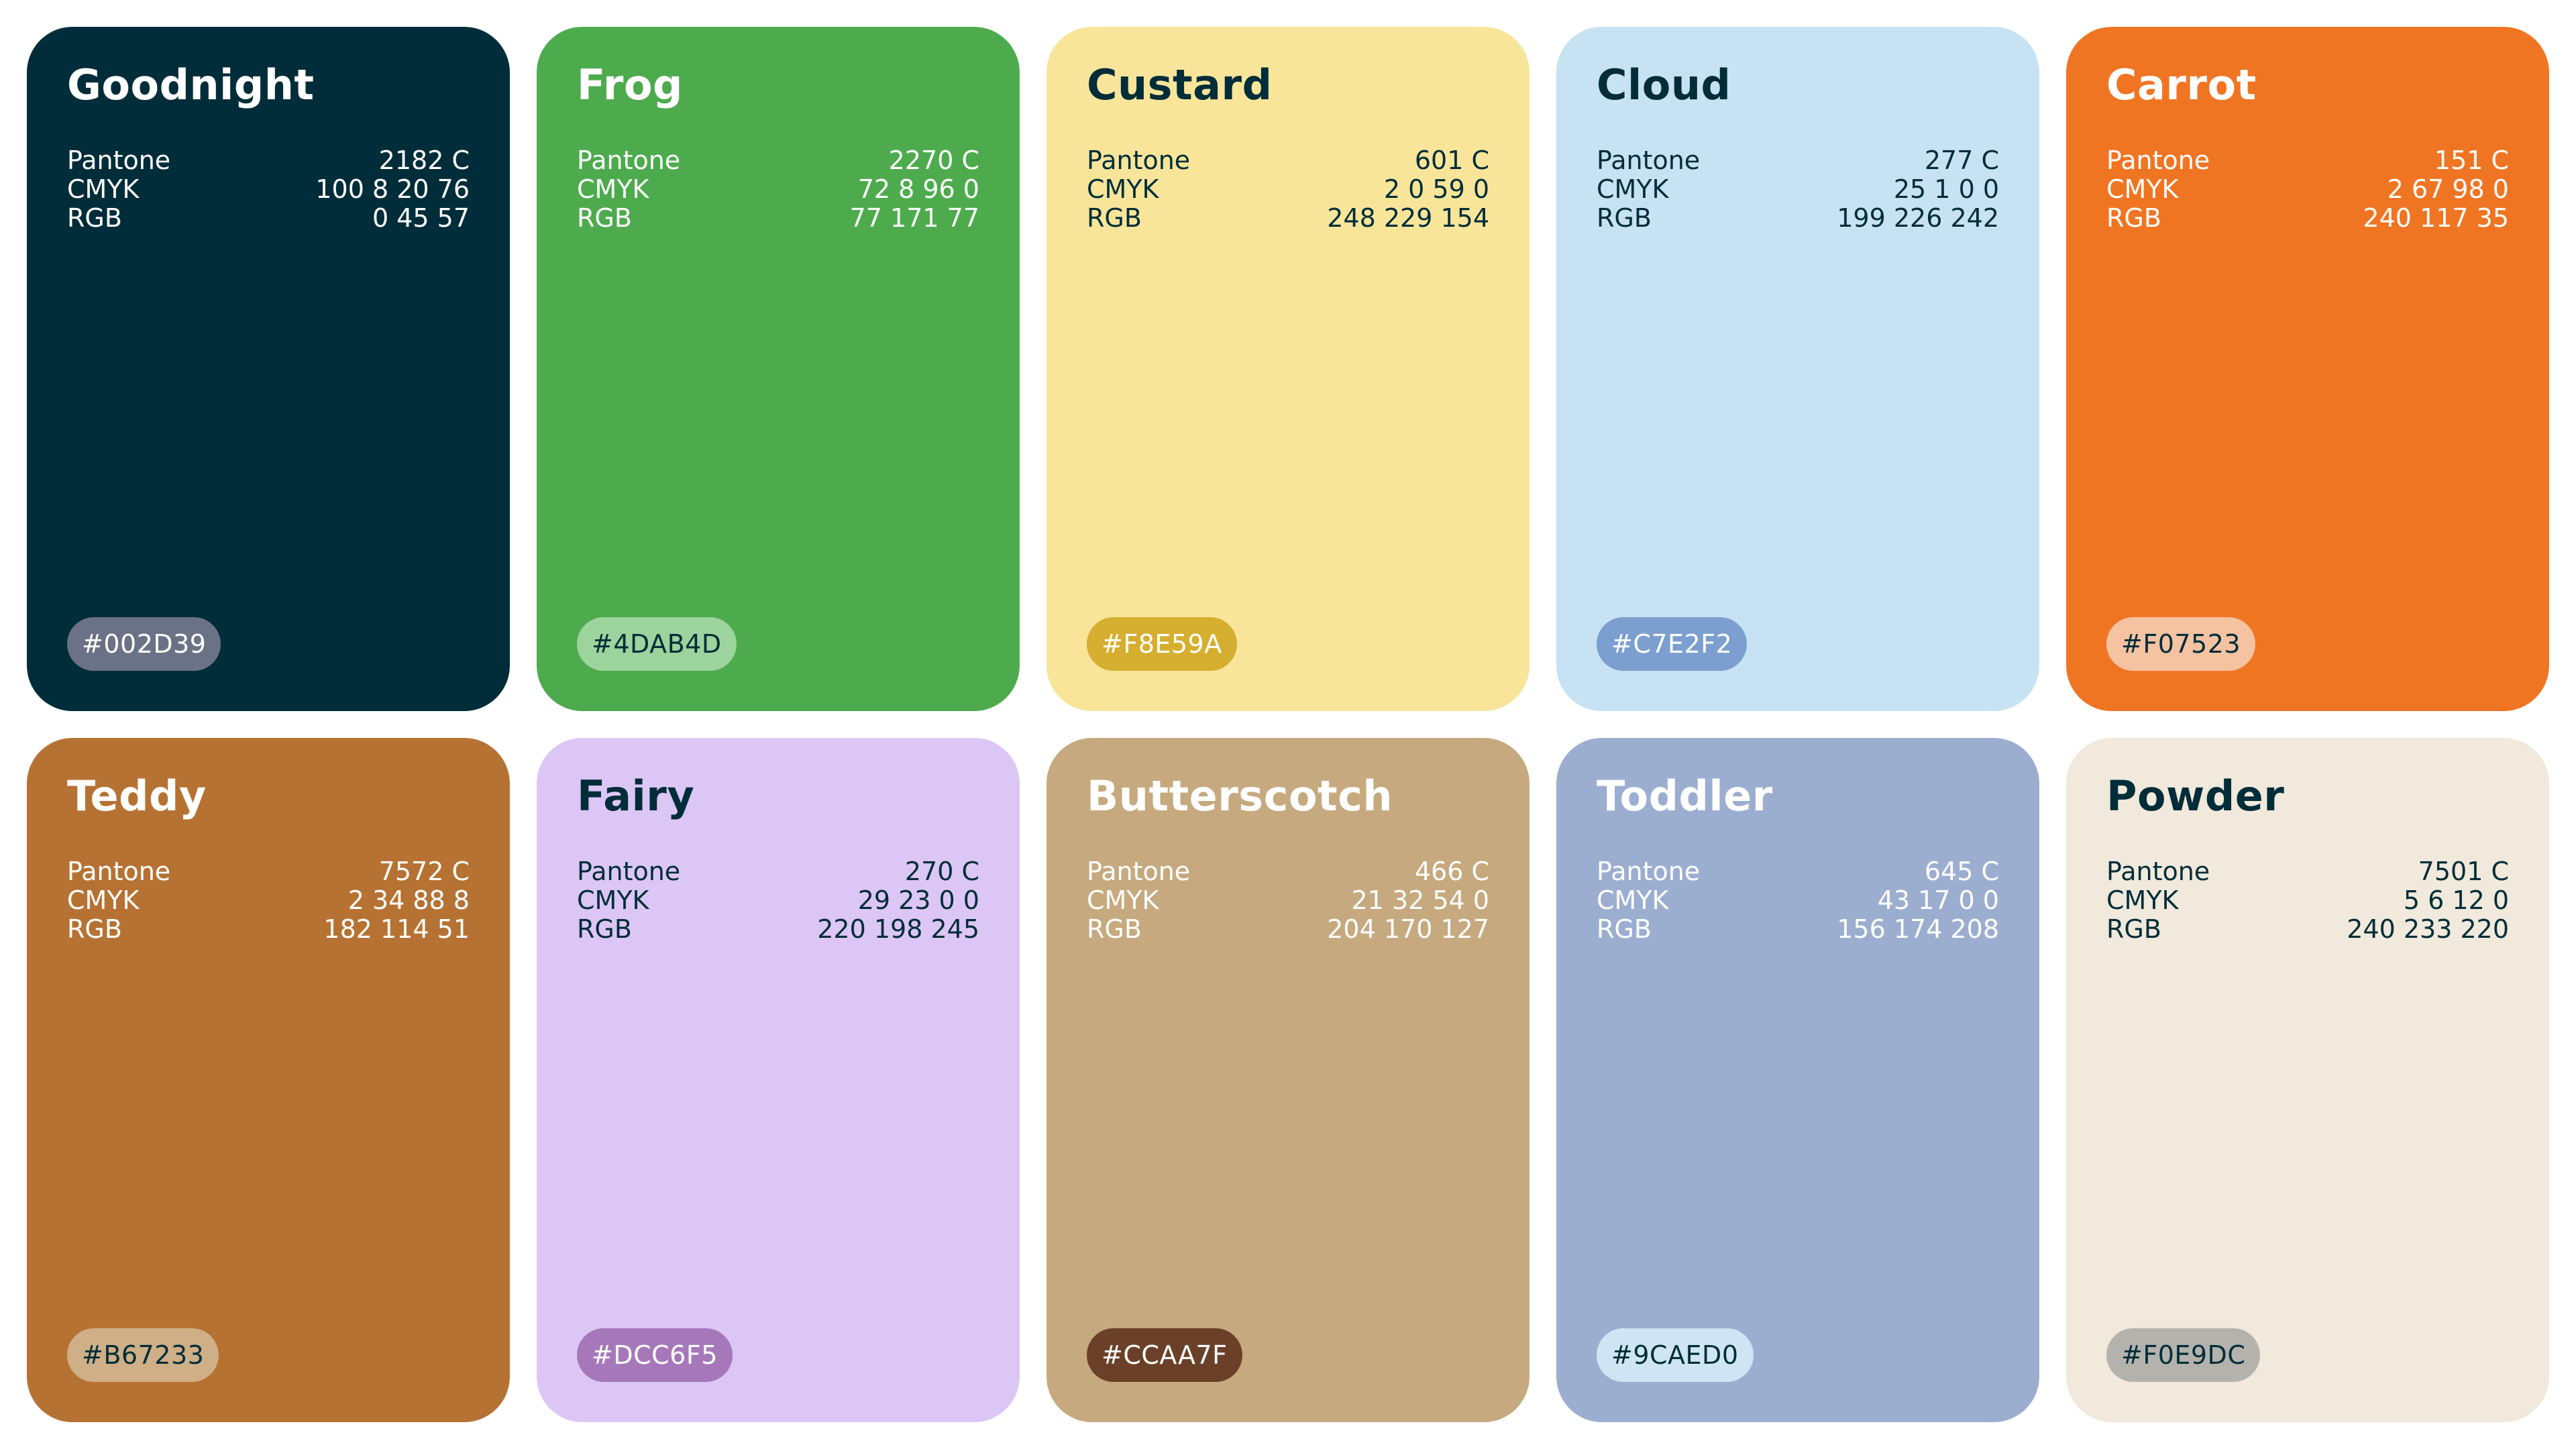 This screenshot has height=1449, width=2576. What do you see at coordinates (2471, 160) in the screenshot?
I see `pantone-value: 151 C` at bounding box center [2471, 160].